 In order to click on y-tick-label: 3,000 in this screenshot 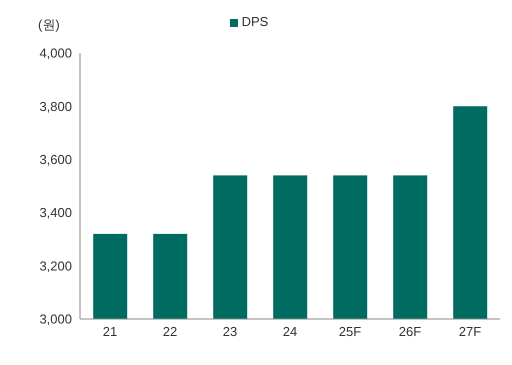, I will do `click(55, 319)`.